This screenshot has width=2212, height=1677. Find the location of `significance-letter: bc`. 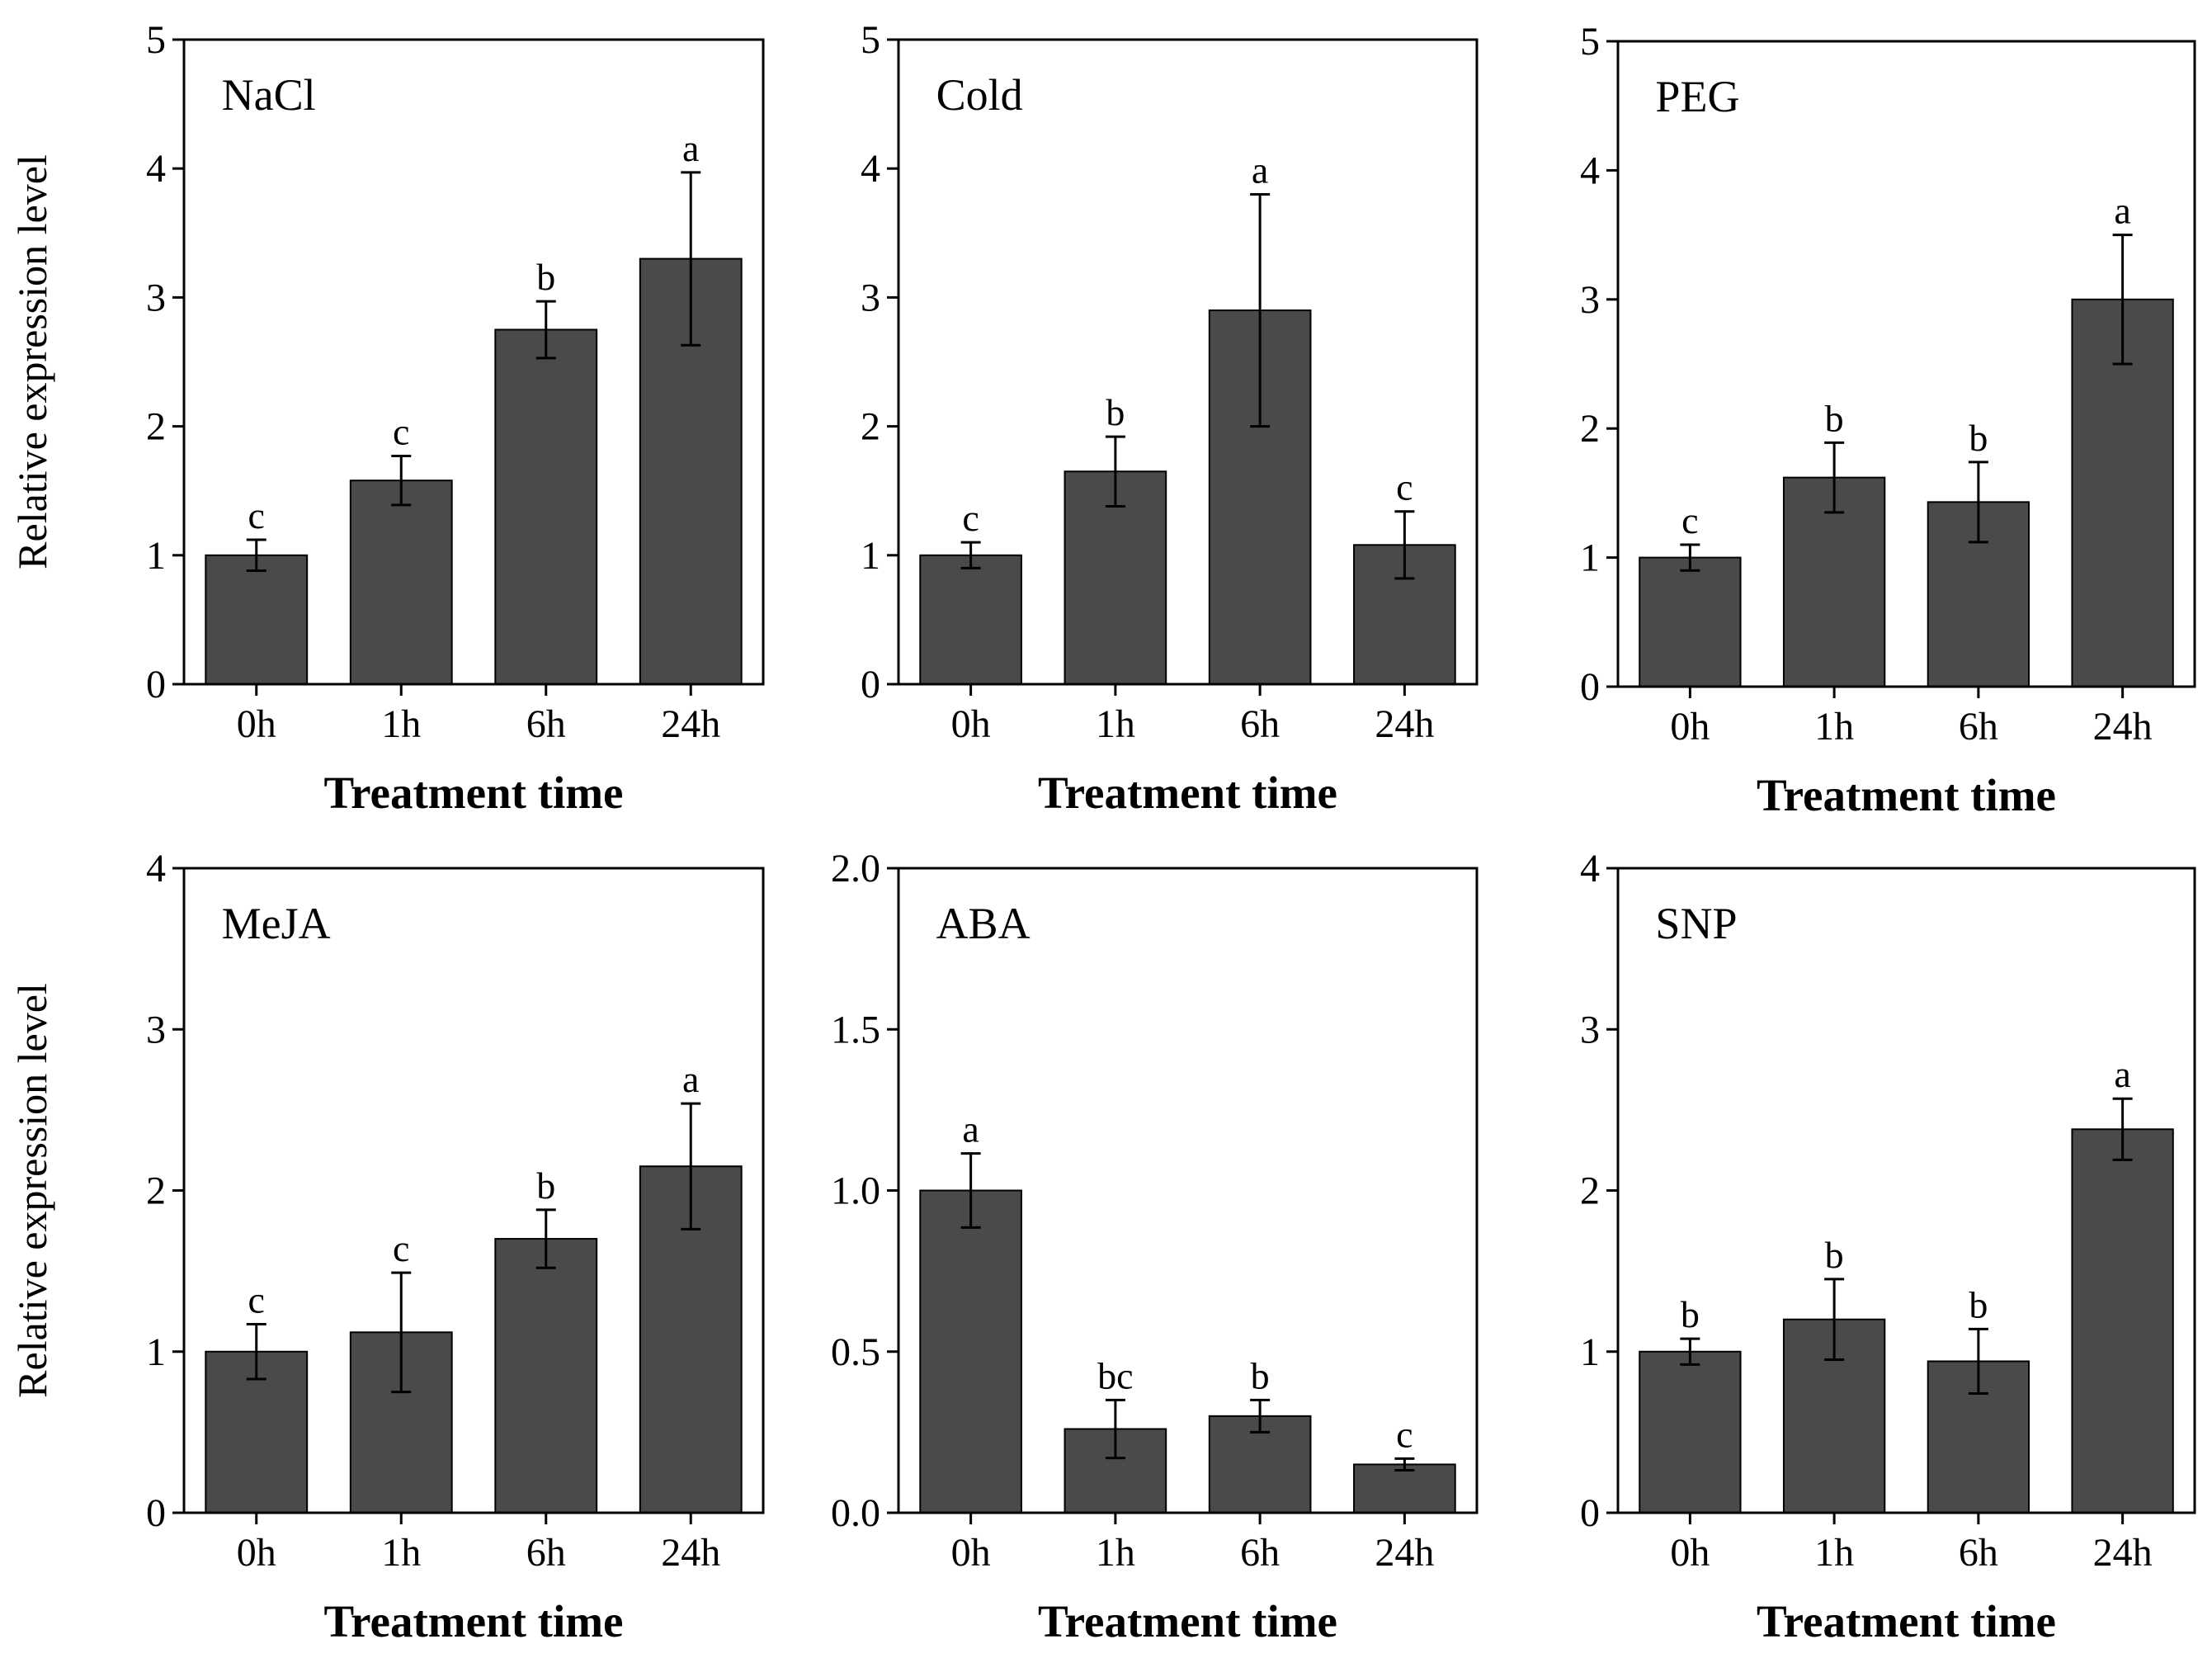

significance-letter: bc is located at coordinates (1115, 1375).